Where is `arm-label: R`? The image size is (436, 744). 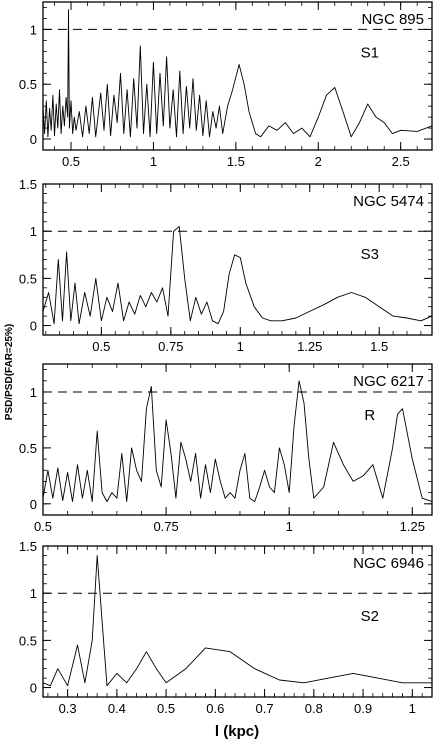 arm-label: R is located at coordinates (369, 415).